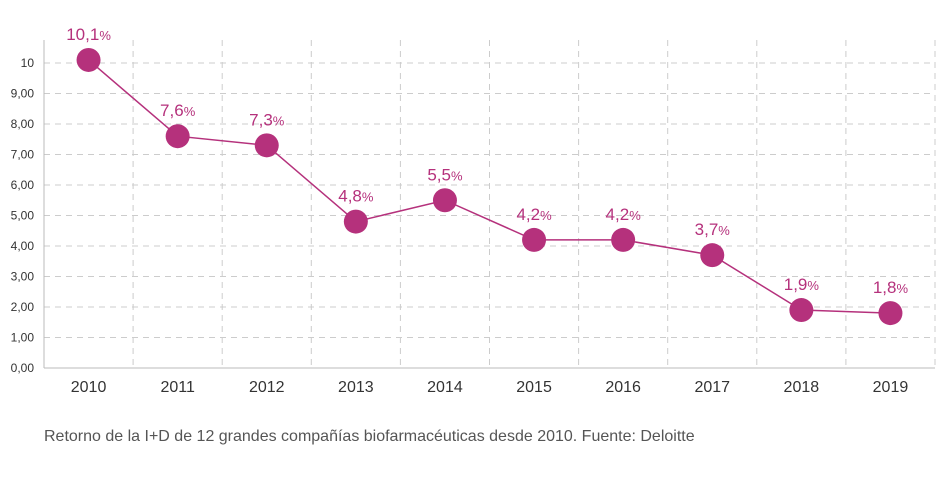 This screenshot has width=947, height=479. Describe the element at coordinates (712, 387) in the screenshot. I see `x-tick-label: 2017` at that location.